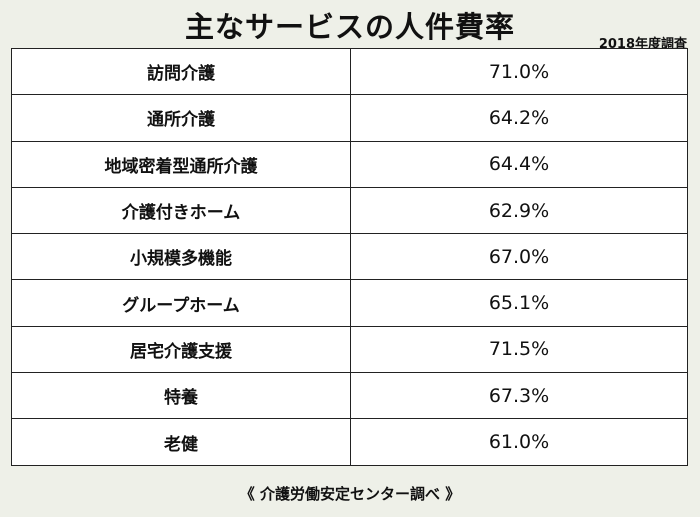 The image size is (700, 517). I want to click on cost-rate-cell: 64.2%, so click(519, 118).